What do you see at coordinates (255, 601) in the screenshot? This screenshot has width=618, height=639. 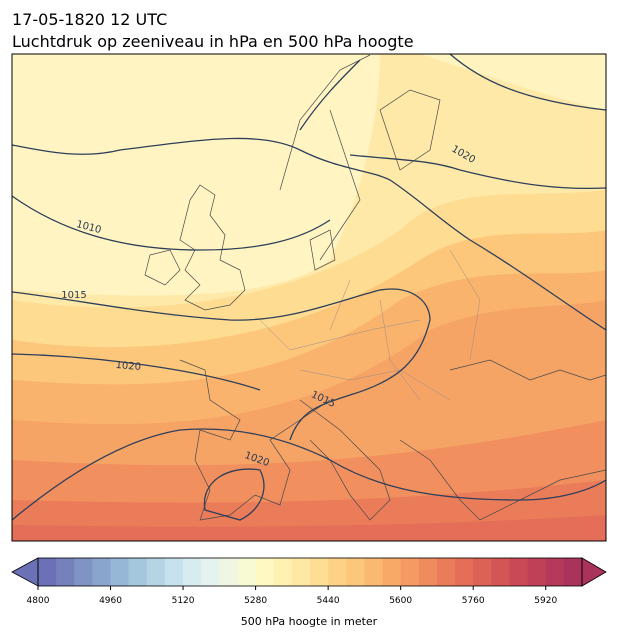 I see `colorbar-tick-label: 5280` at bounding box center [255, 601].